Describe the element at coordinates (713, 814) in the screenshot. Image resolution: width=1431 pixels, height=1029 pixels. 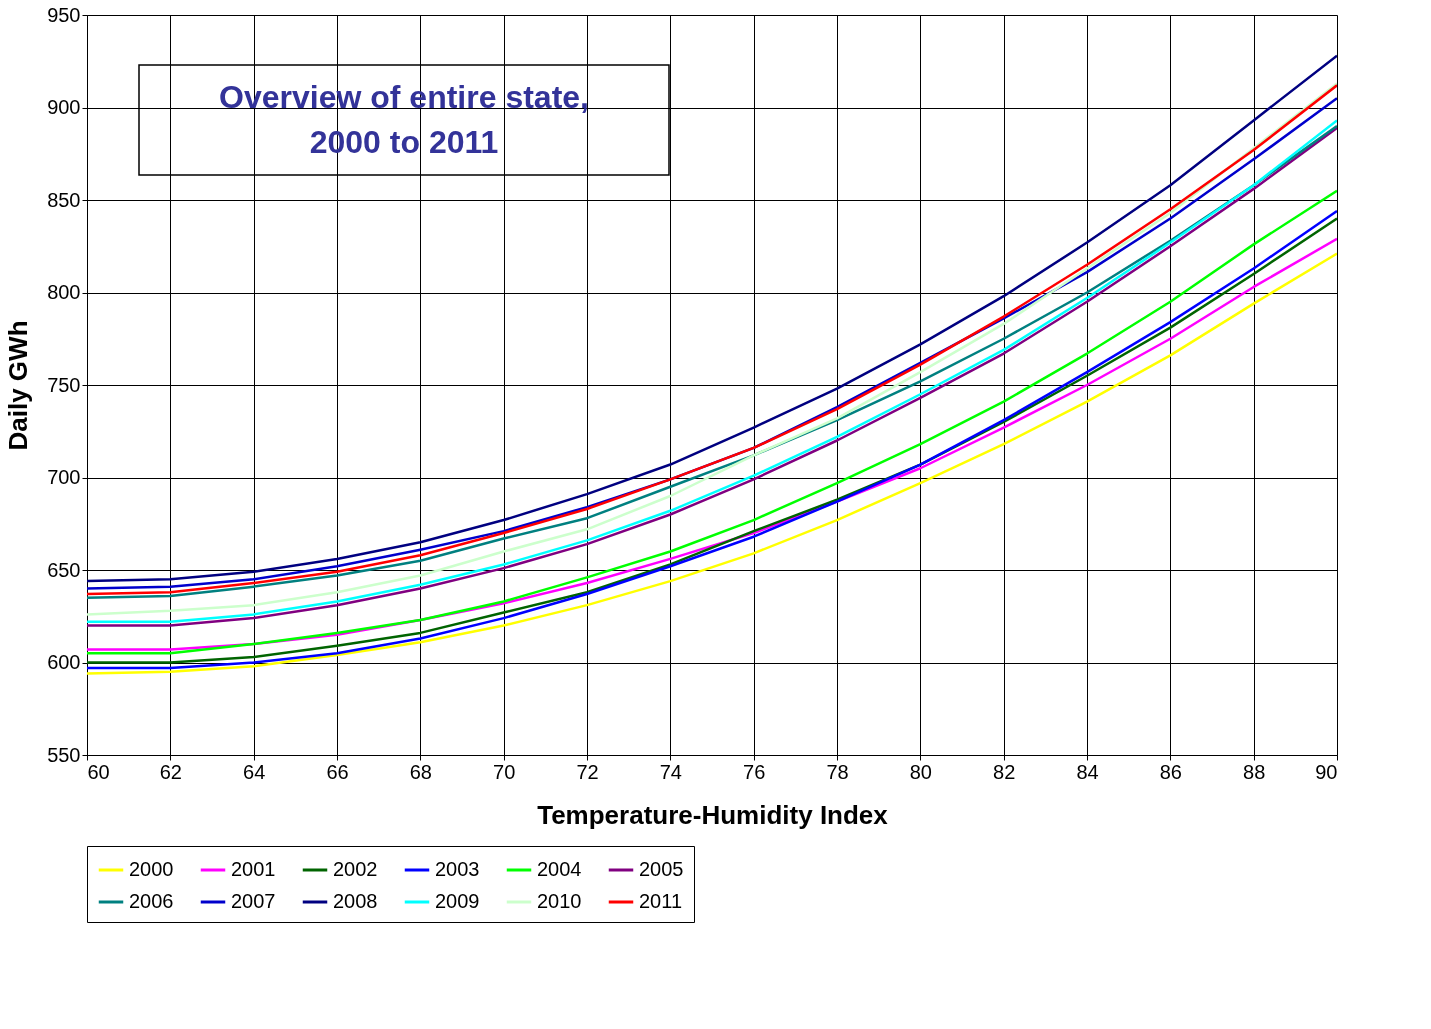
I see `x-axis-title: Temperature-Humidity Index` at that location.